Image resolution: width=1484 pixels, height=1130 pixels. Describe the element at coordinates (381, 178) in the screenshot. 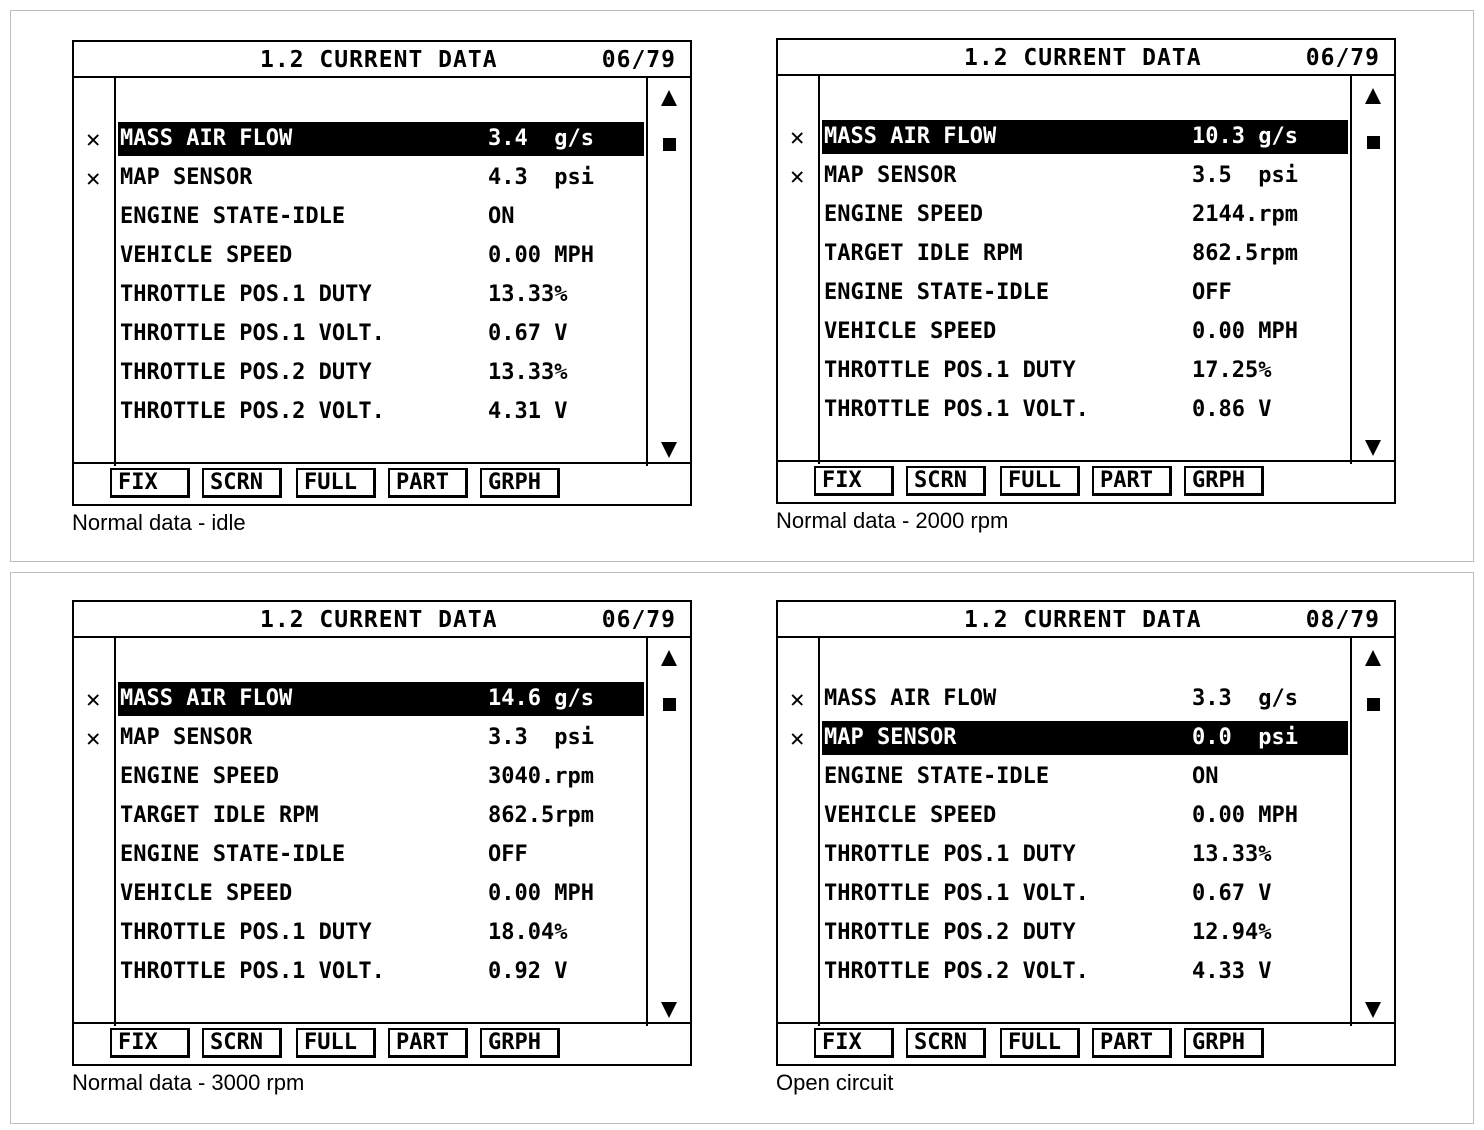

I see `data-row: MAP SENSOR 4.3 psi` at that location.